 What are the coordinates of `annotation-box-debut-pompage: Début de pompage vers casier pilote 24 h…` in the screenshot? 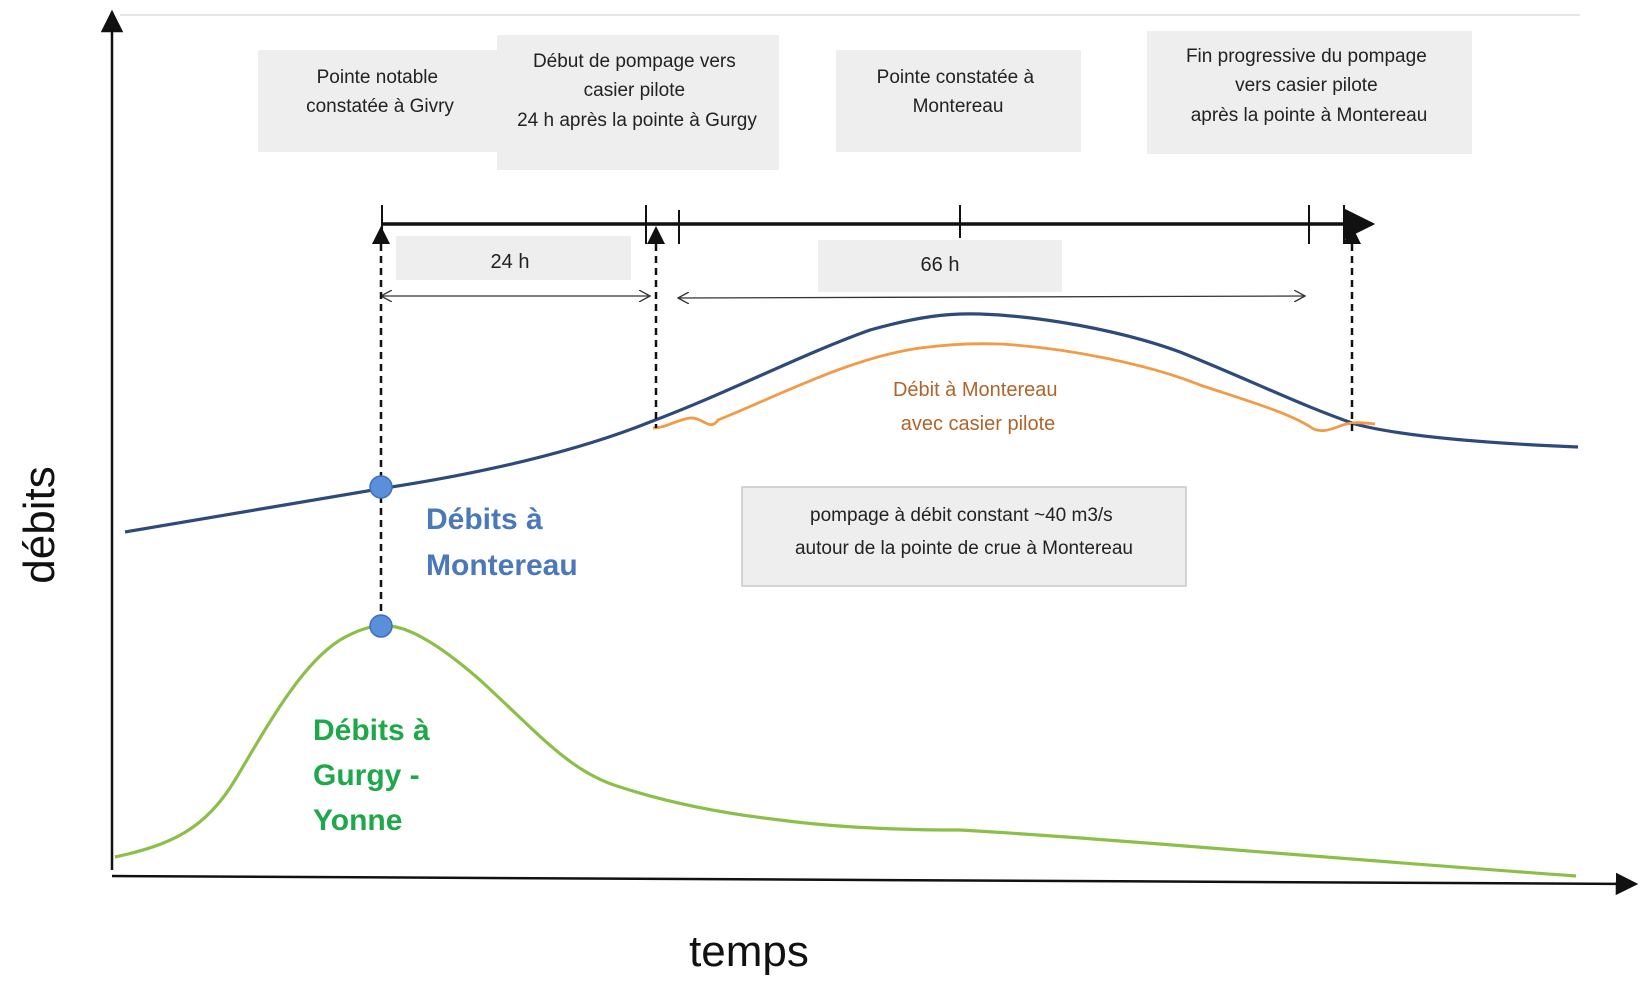 It's located at (638, 102).